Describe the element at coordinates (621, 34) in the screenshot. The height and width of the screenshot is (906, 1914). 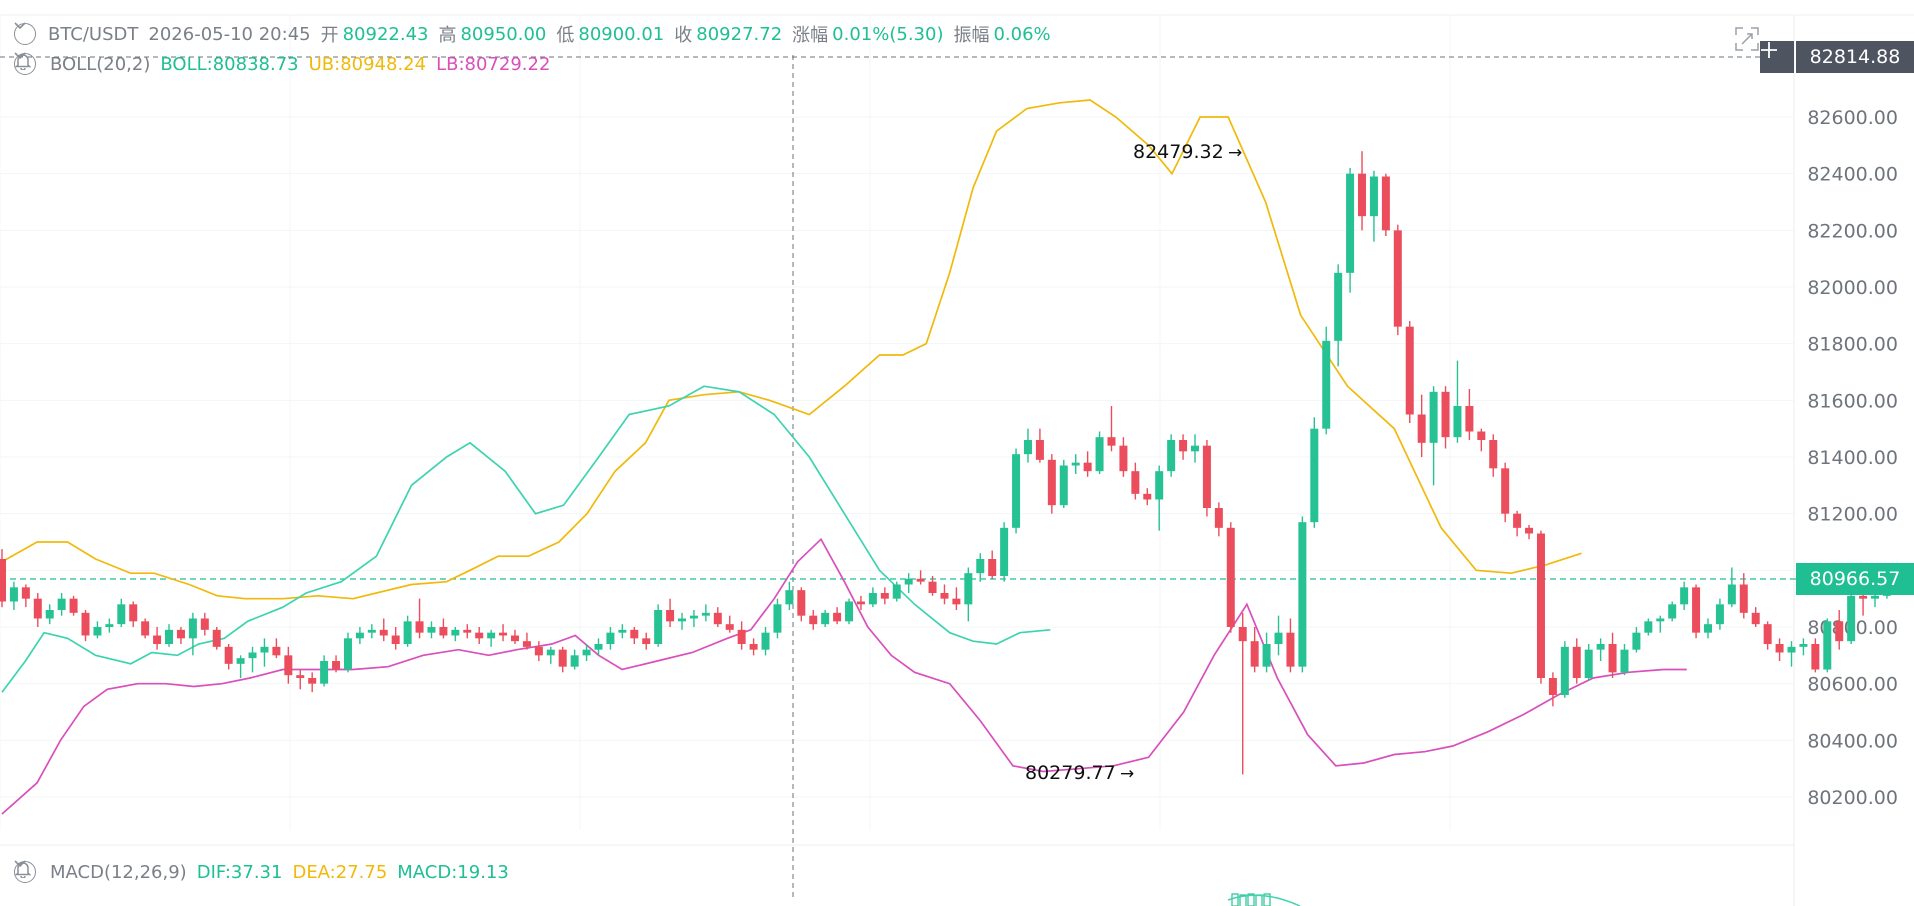
I see `low-value: 80900.01` at that location.